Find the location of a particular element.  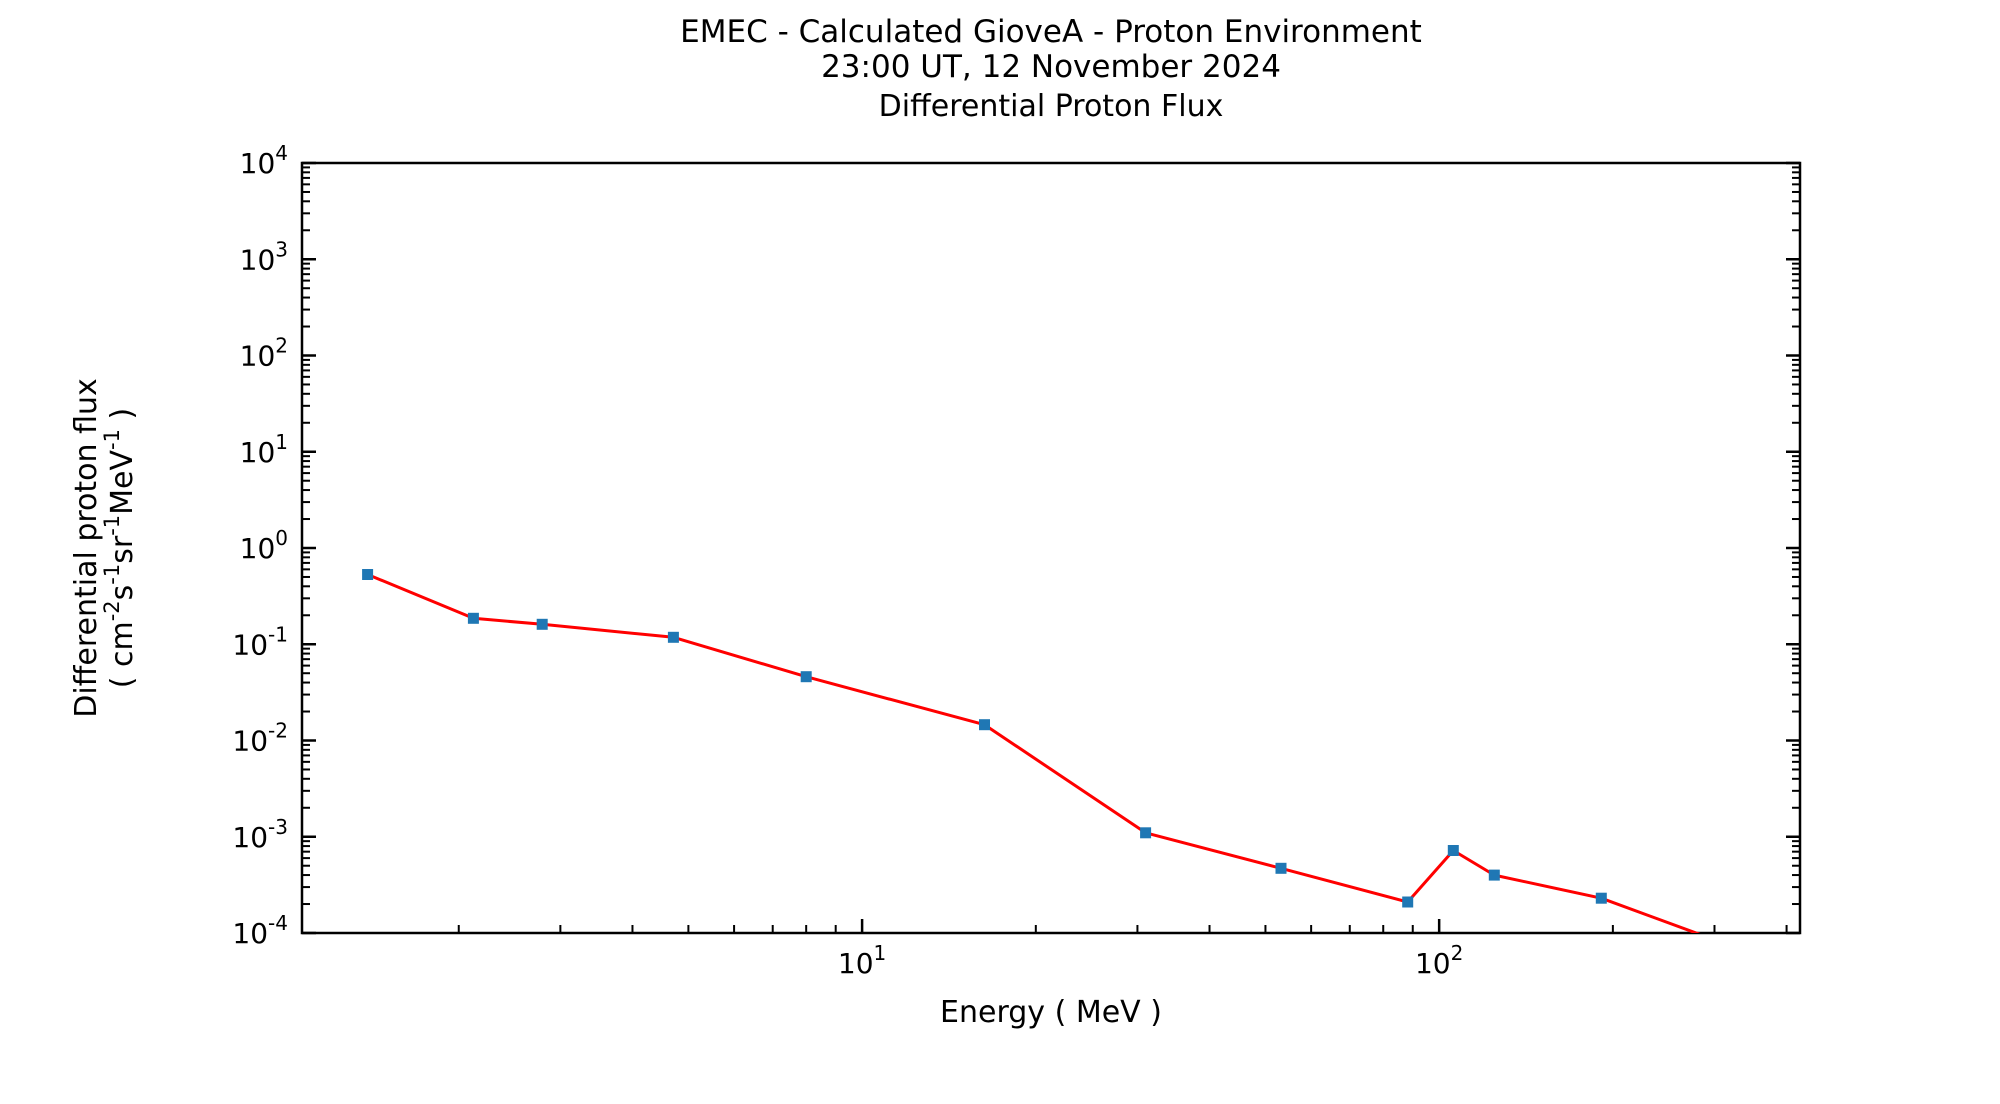

y-axis-label: Differential proton flux is located at coordinates (86, 547).